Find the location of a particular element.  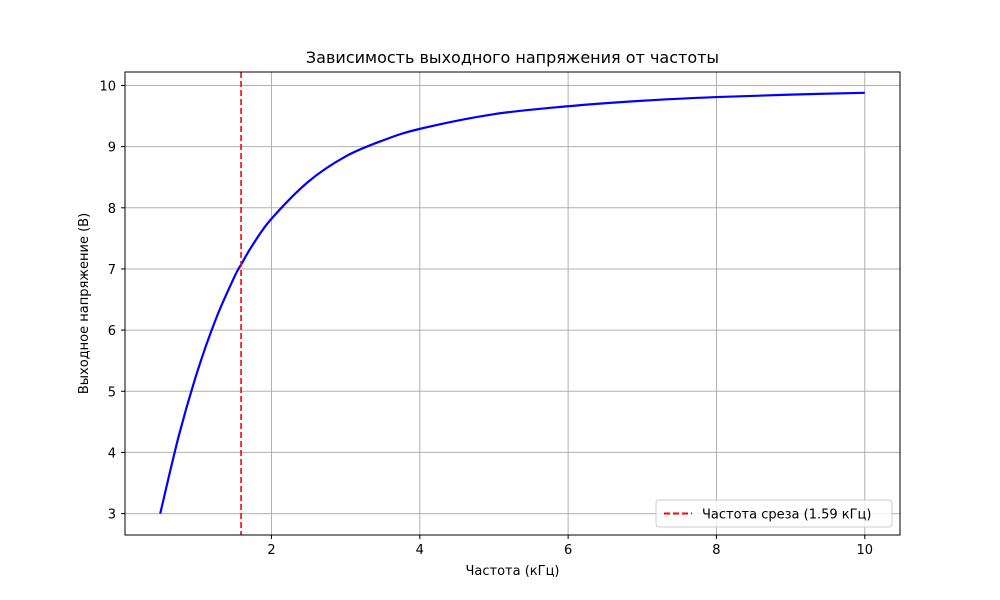

x-axis-label: Частота (кГц) is located at coordinates (513, 571).